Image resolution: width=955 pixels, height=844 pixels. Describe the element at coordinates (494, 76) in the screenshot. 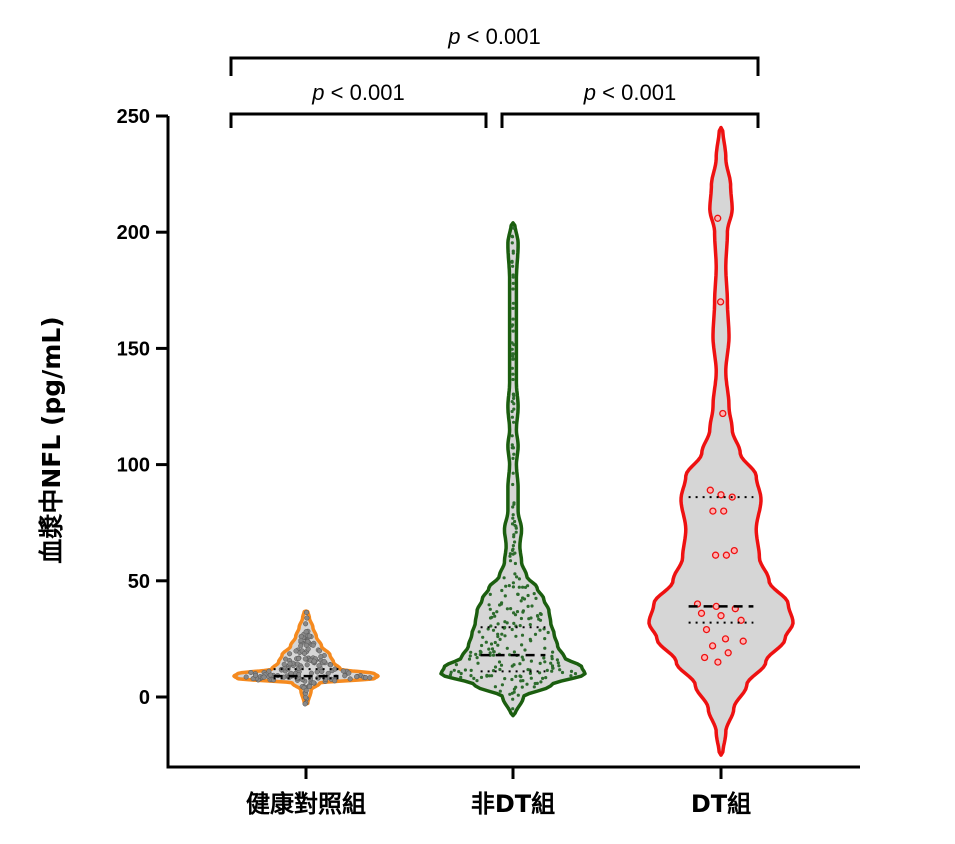

I see `significance-brackets: p < 0.001 p < 0.001 p < 0.001` at that location.